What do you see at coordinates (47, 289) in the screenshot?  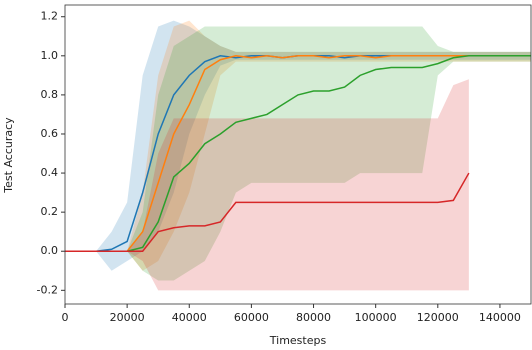 I see `y-tick-label: -0.2` at bounding box center [47, 289].